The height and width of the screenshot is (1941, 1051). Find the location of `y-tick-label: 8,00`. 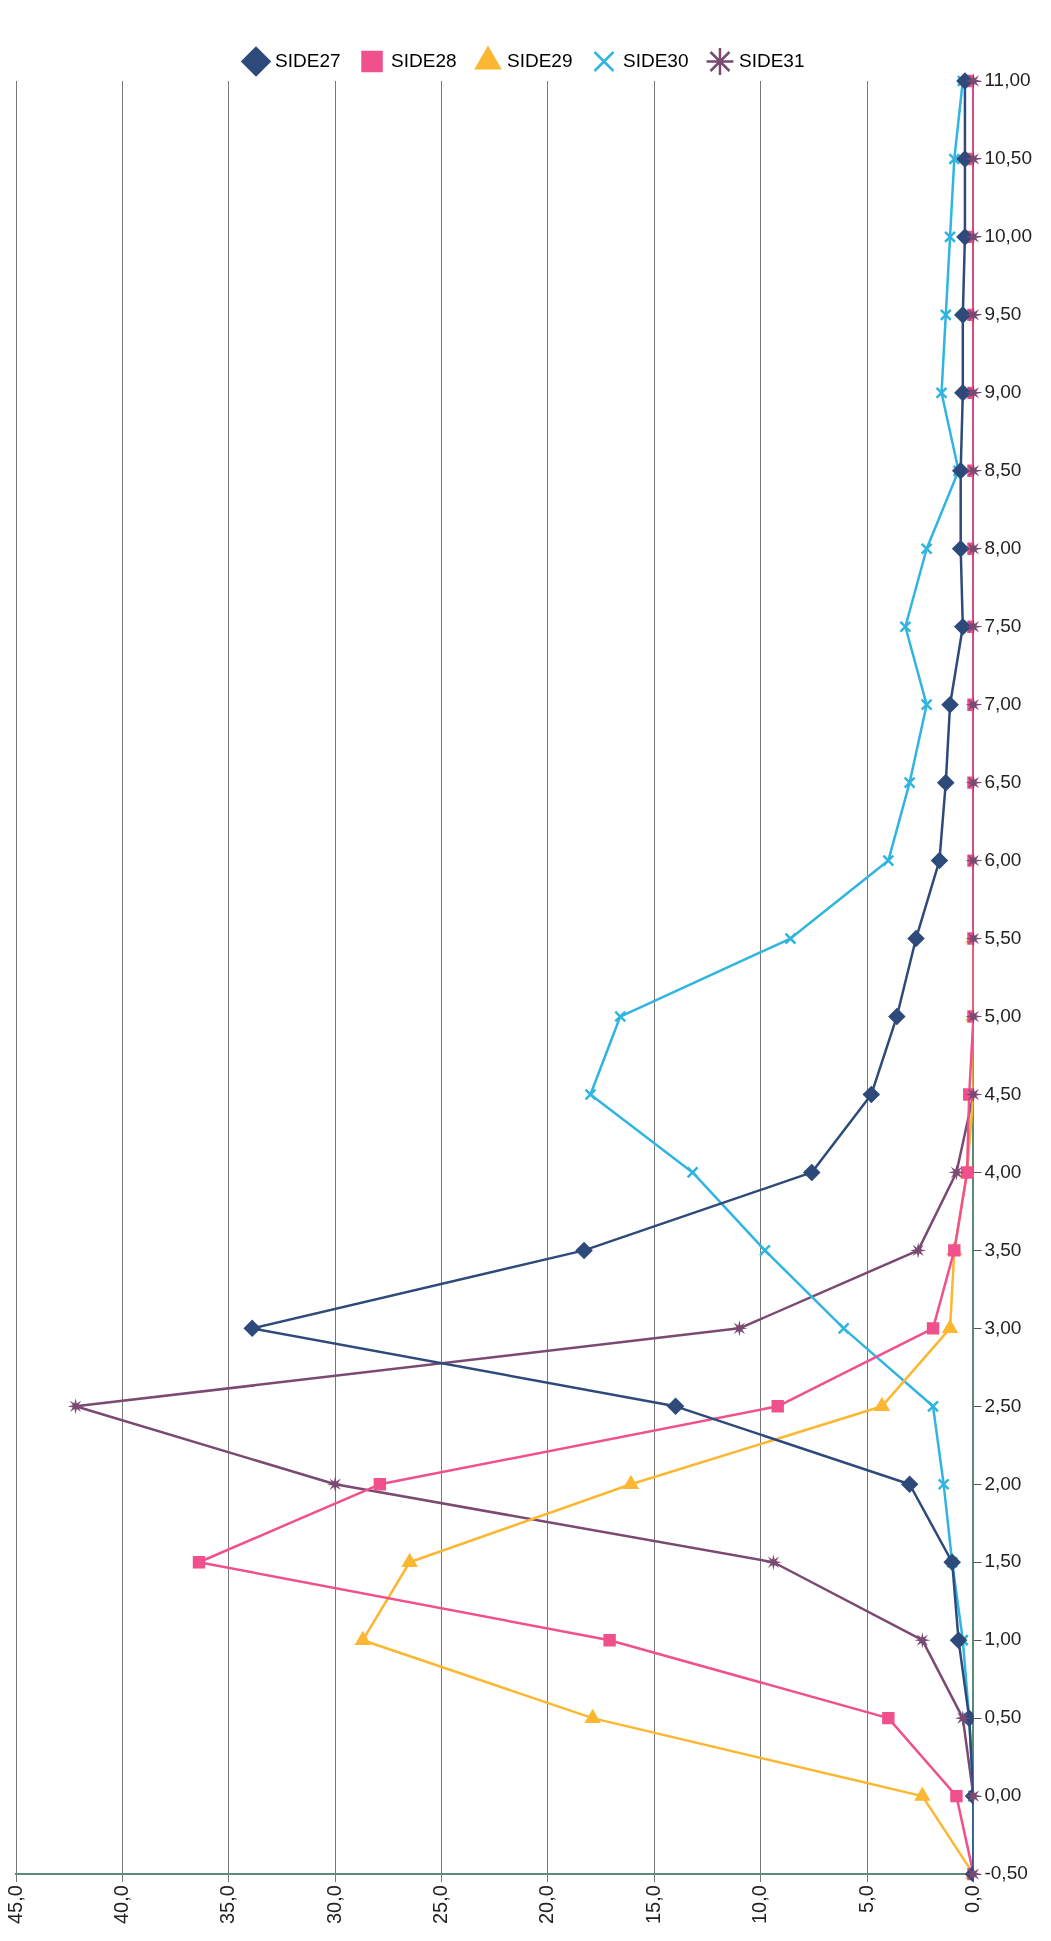

y-tick-label: 8,00 is located at coordinates (1003, 547).